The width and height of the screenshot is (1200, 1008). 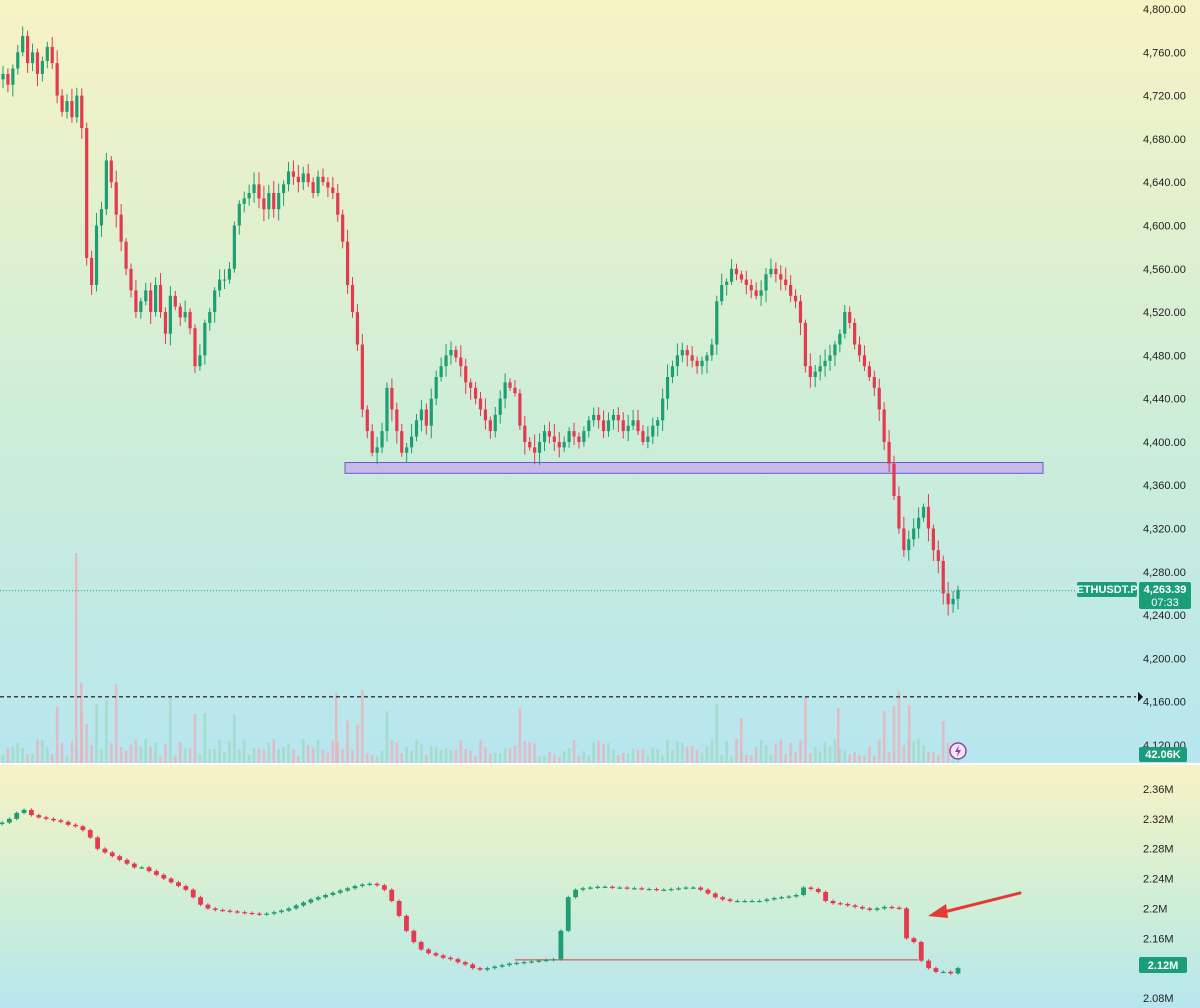 I want to click on support-zone-group, so click(x=694, y=468).